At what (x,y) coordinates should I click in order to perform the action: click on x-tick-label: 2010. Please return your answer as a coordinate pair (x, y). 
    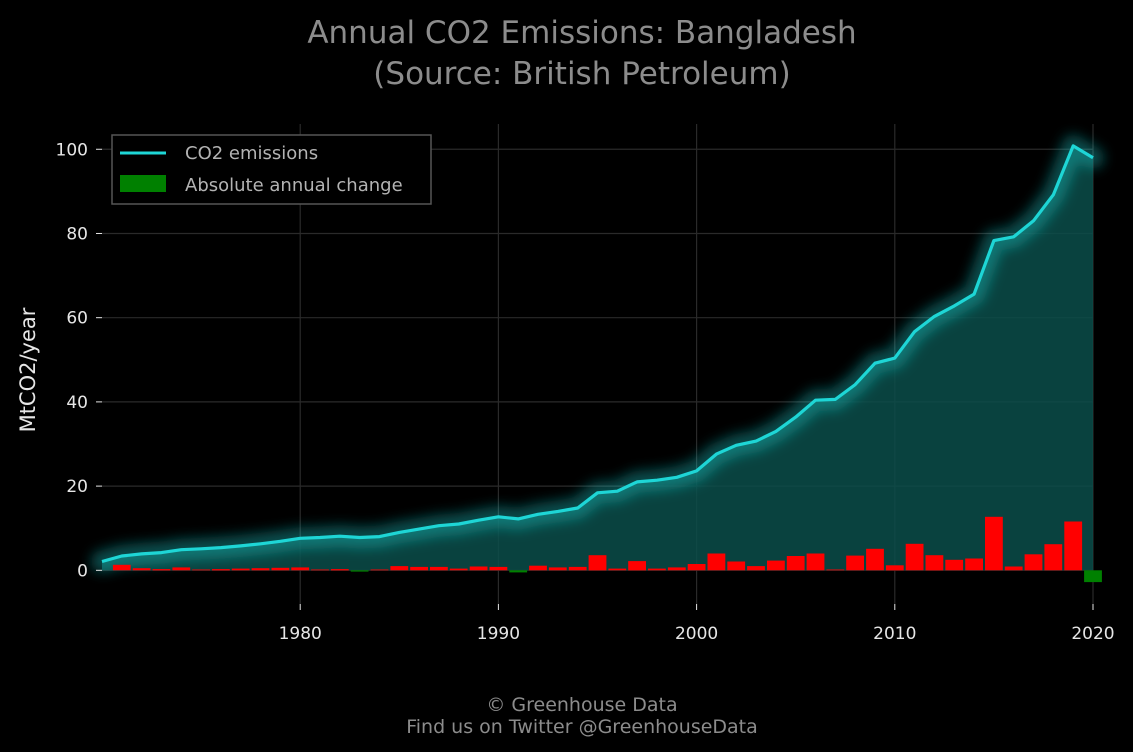
    Looking at the image, I should click on (894, 634).